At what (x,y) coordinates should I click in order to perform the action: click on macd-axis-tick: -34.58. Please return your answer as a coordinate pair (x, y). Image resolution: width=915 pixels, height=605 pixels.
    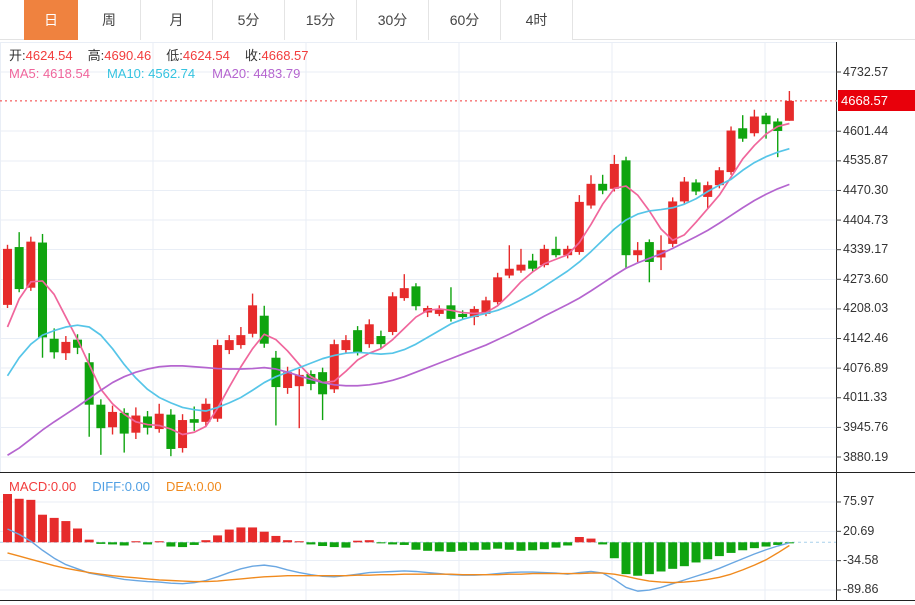
    Looking at the image, I should click on (861, 560).